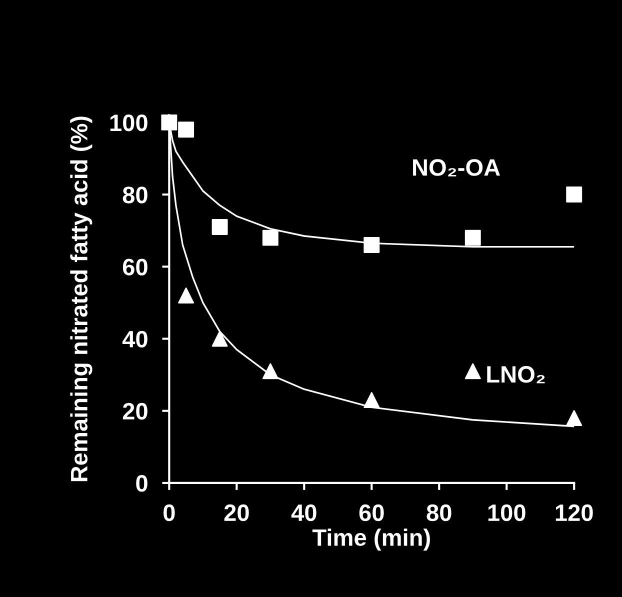 This screenshot has width=622, height=597. Describe the element at coordinates (135, 267) in the screenshot. I see `y-tick-label: 60` at that location.